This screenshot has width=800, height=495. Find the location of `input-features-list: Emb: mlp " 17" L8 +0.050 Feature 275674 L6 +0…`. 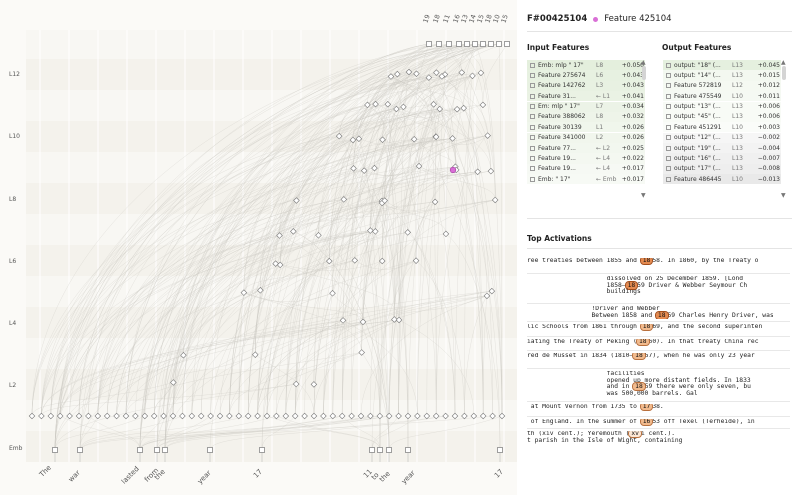

input-features-list: Emb: mlp " 17" L8 +0.050 Feature 275674 L6 +0… is located at coordinates (586, 122).